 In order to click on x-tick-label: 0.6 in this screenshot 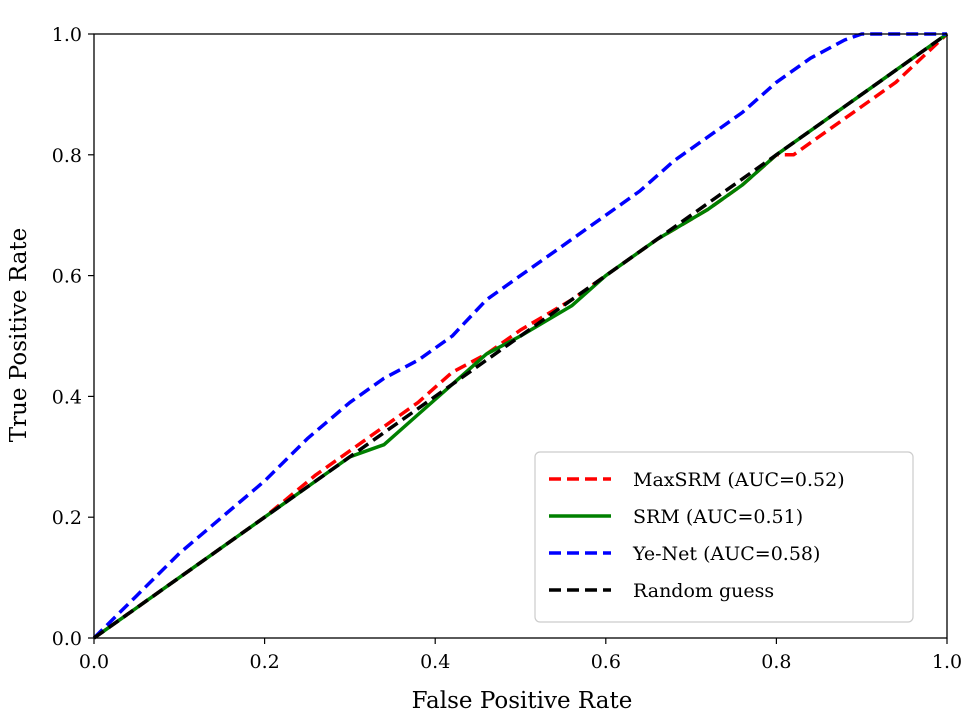, I will do `click(606, 662)`.